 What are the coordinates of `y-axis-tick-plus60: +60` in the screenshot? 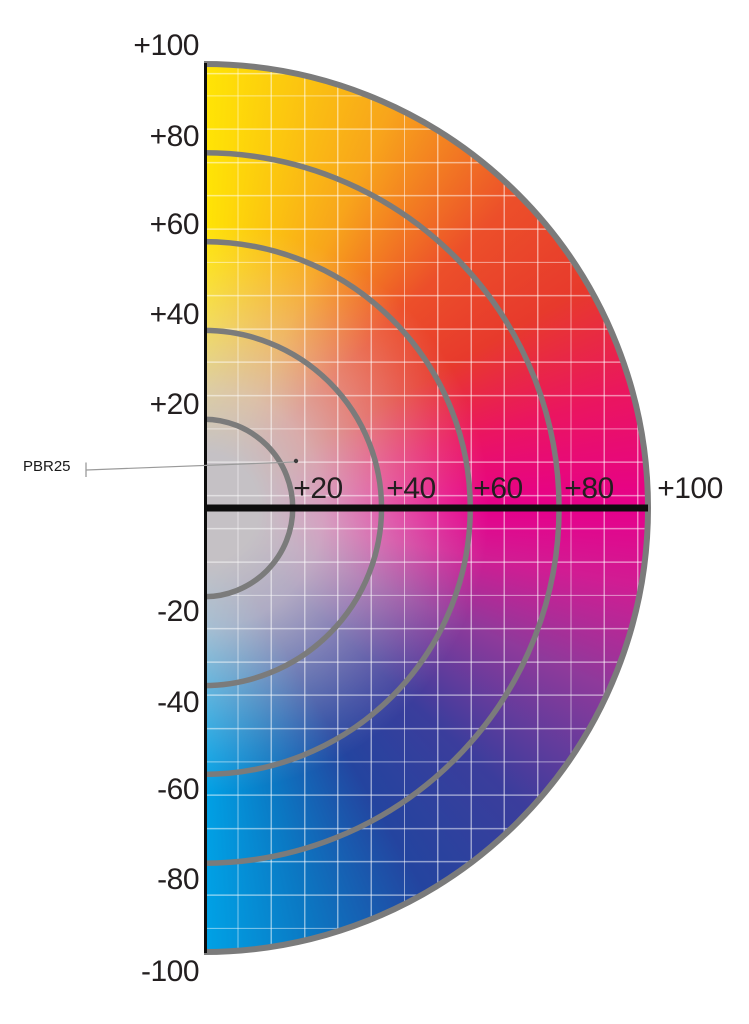 It's located at (174, 224).